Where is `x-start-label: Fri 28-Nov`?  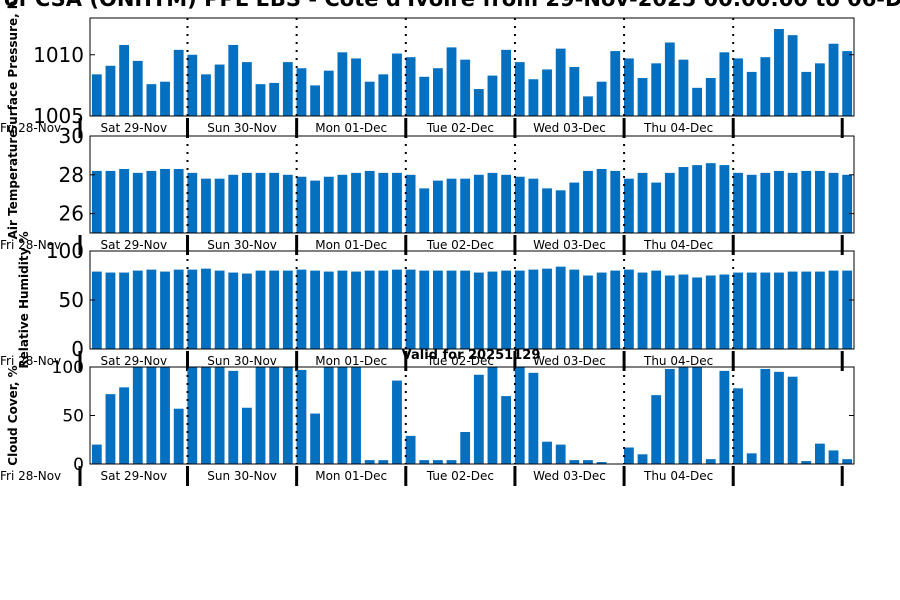 x-start-label: Fri 28-Nov is located at coordinates (30, 245).